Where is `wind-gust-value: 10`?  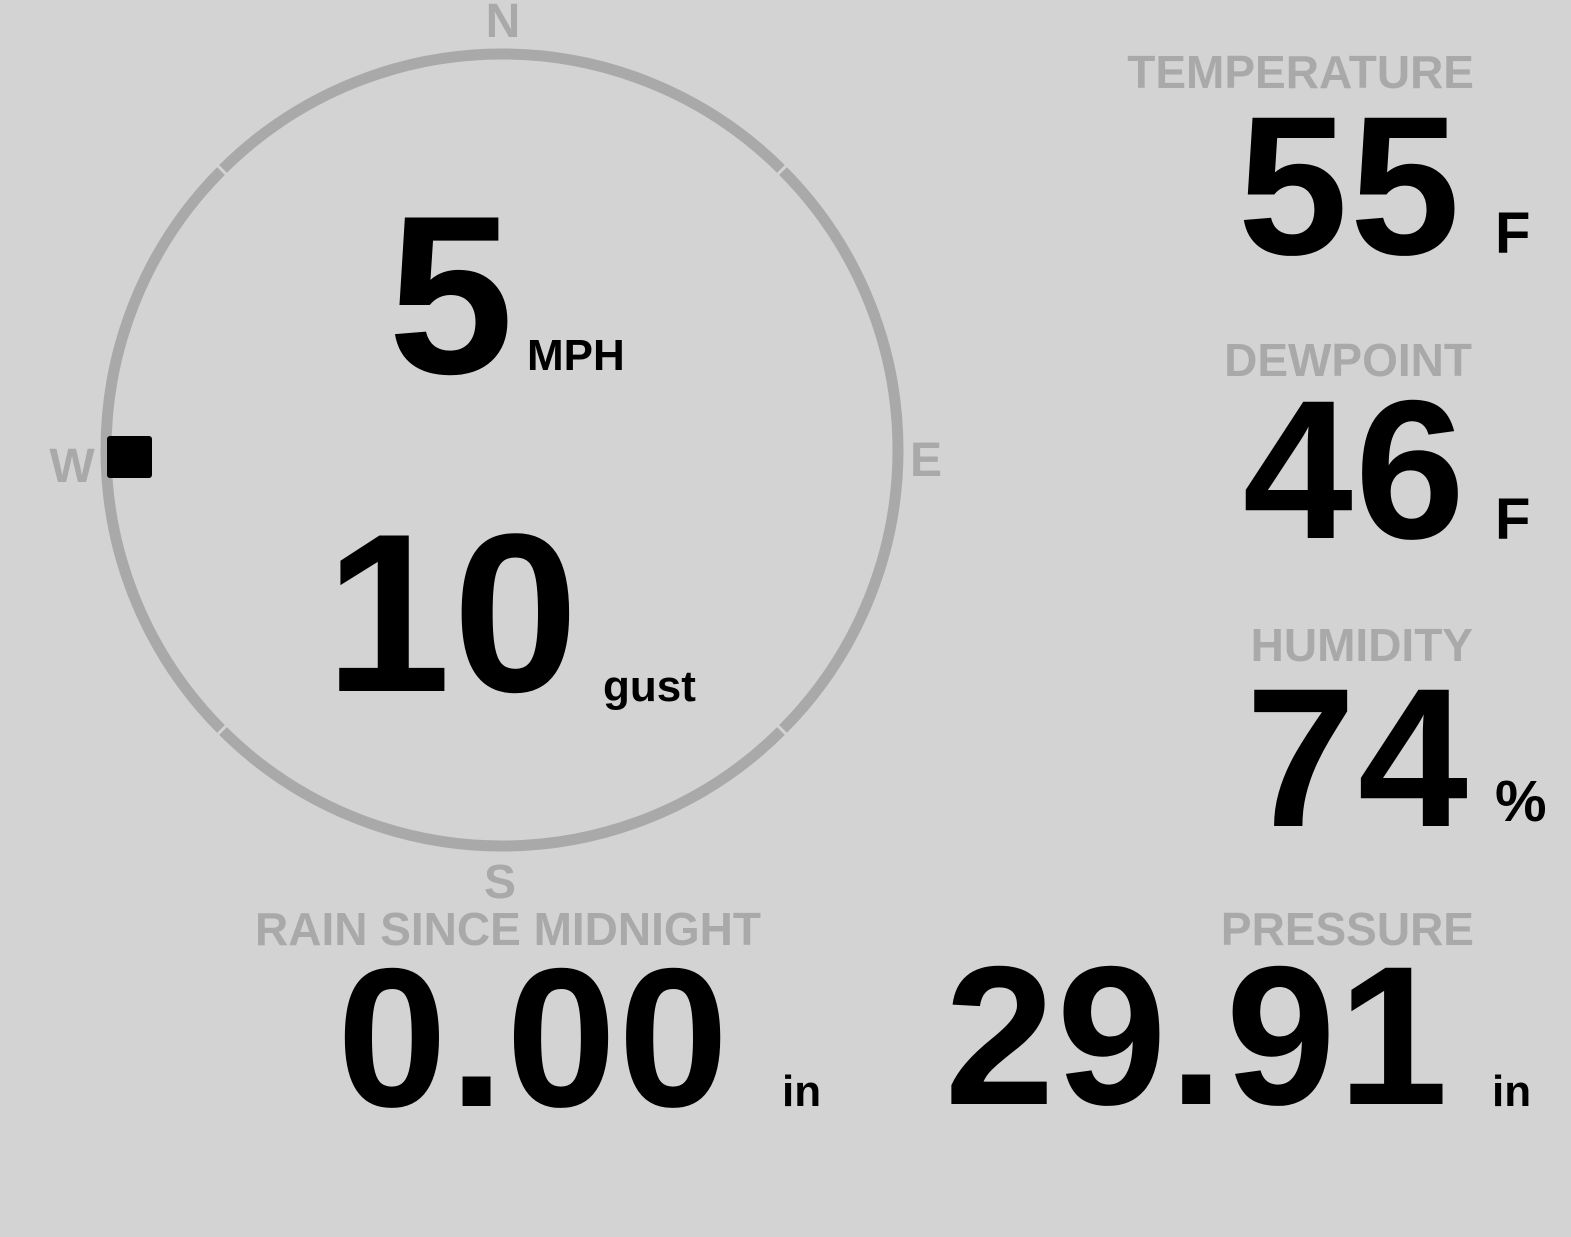 wind-gust-value: 10 is located at coordinates (453, 612).